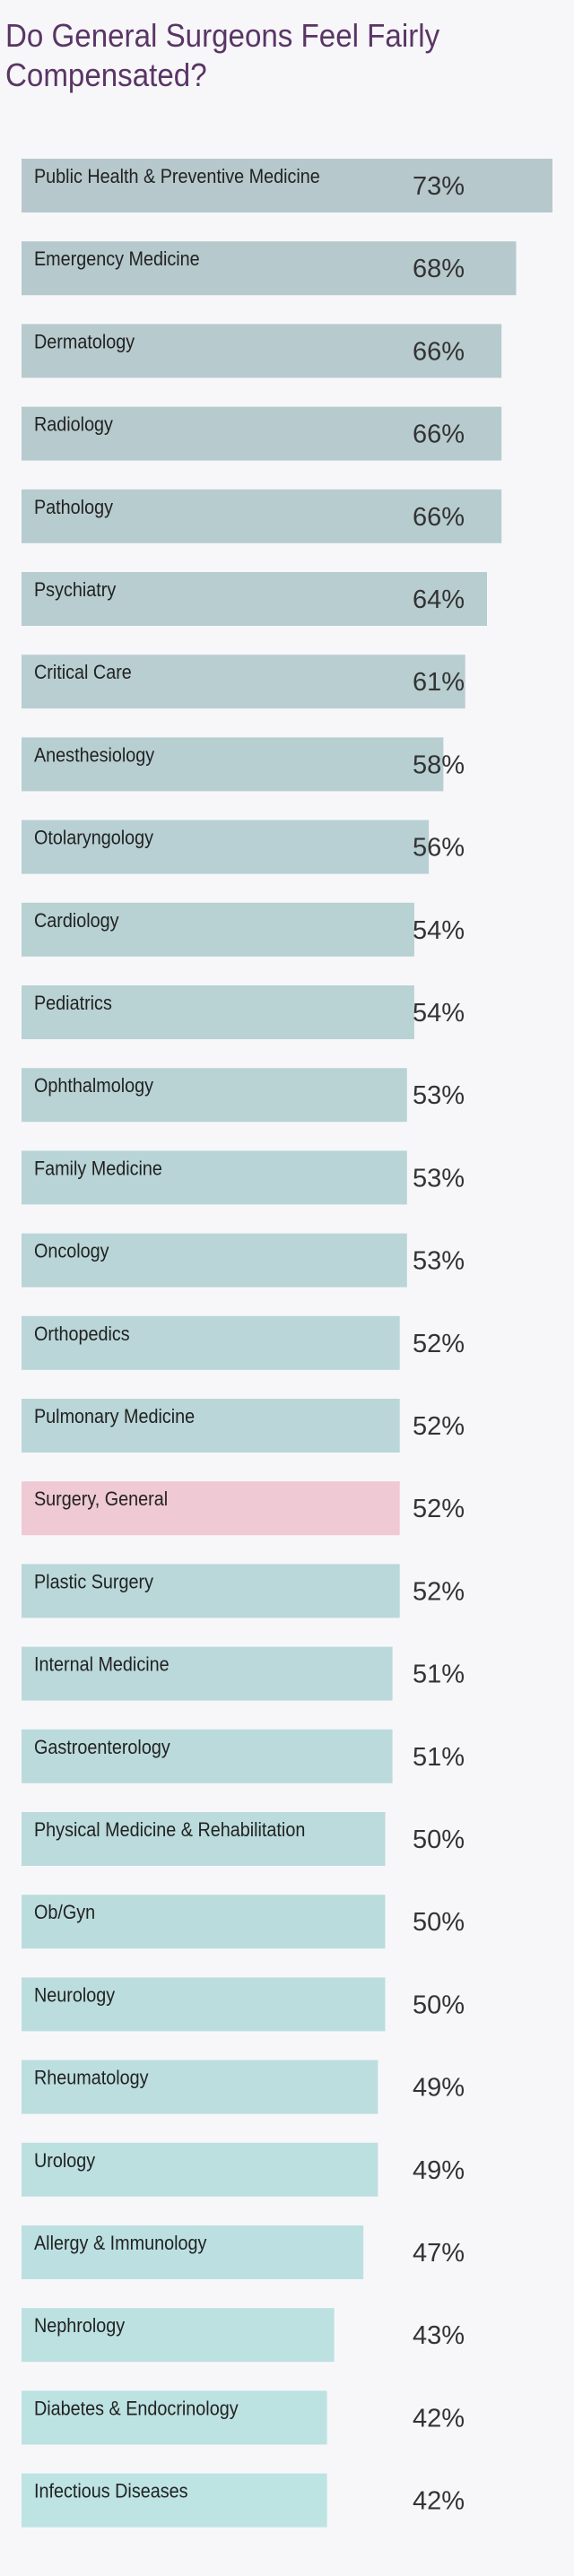 The image size is (574, 2576). I want to click on bar-group: Critical Care 61%, so click(243, 682).